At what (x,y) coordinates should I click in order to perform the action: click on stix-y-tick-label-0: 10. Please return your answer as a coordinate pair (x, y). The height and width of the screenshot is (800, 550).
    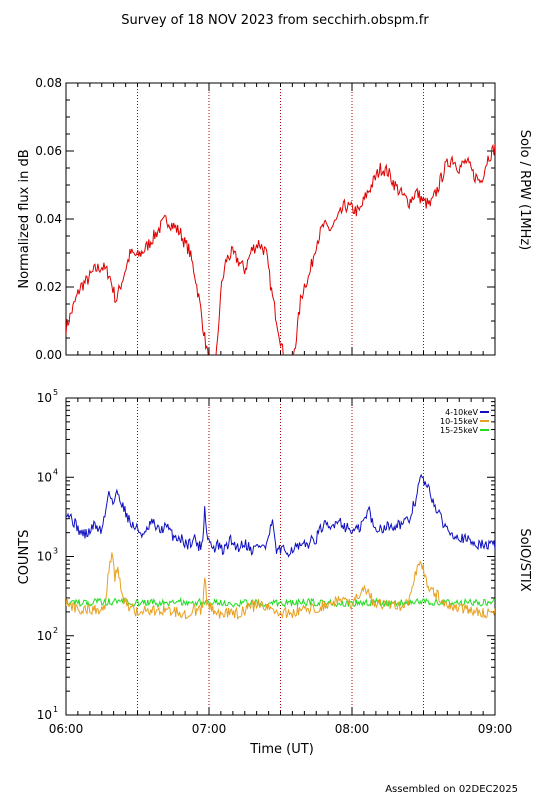
    Looking at the image, I should click on (44, 715).